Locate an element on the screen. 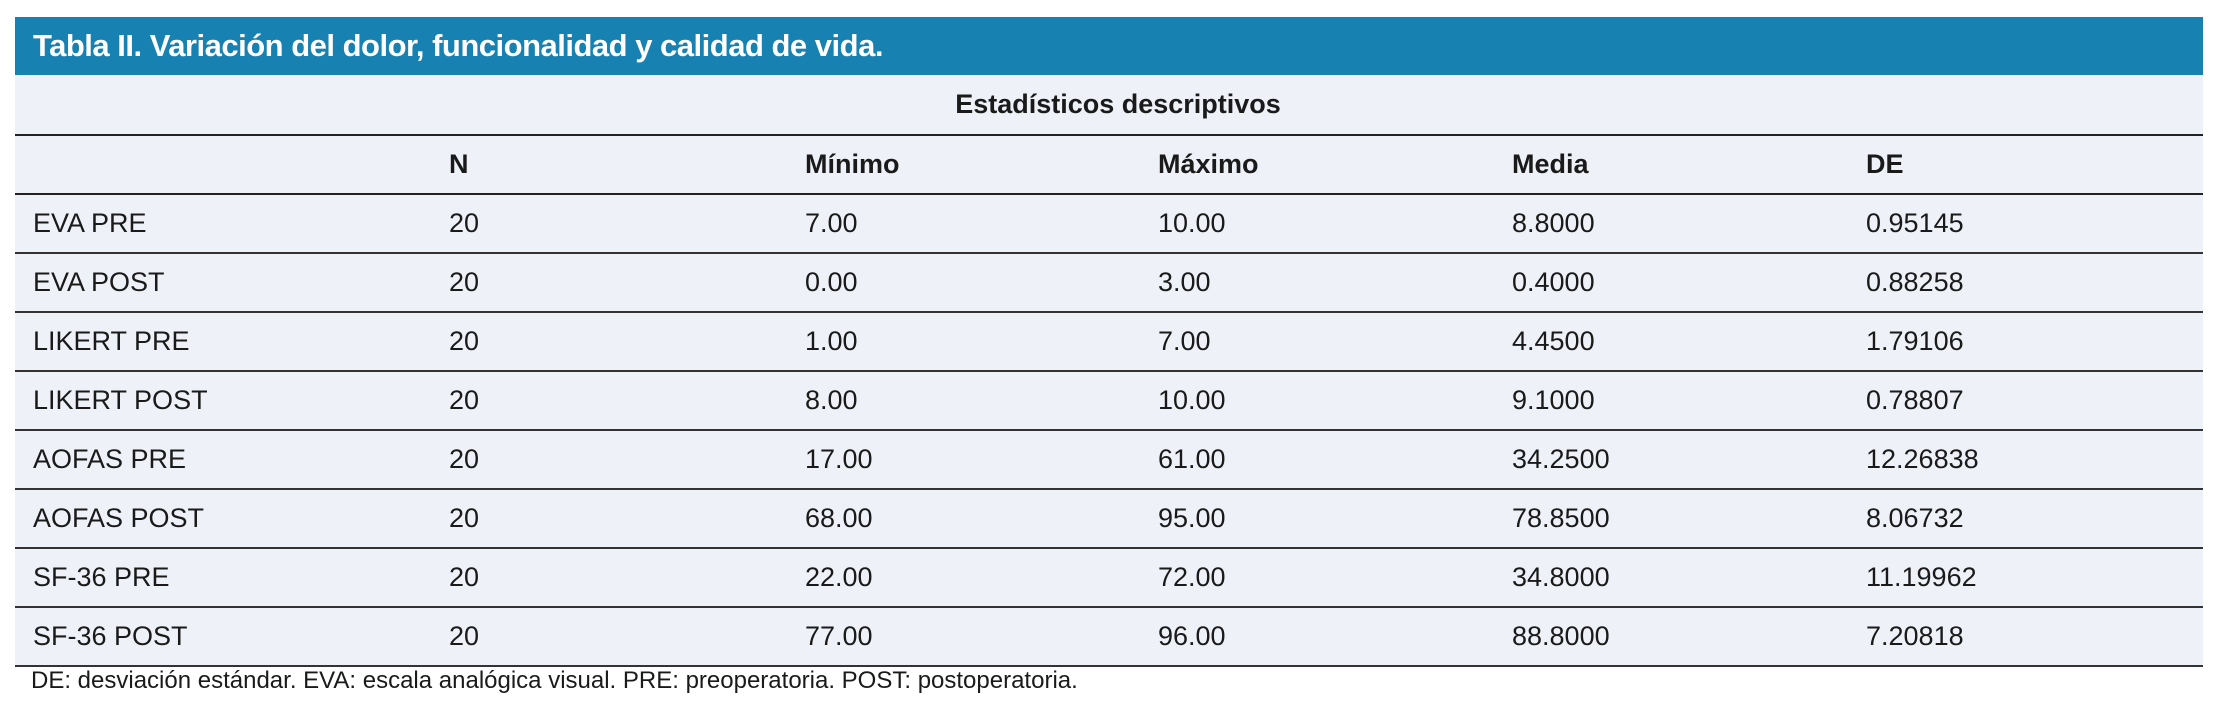 This screenshot has height=707, width=2233. table-row: AOFAS PRE 20 17.00 61.00 34.2500 12.26838 is located at coordinates (1109, 460).